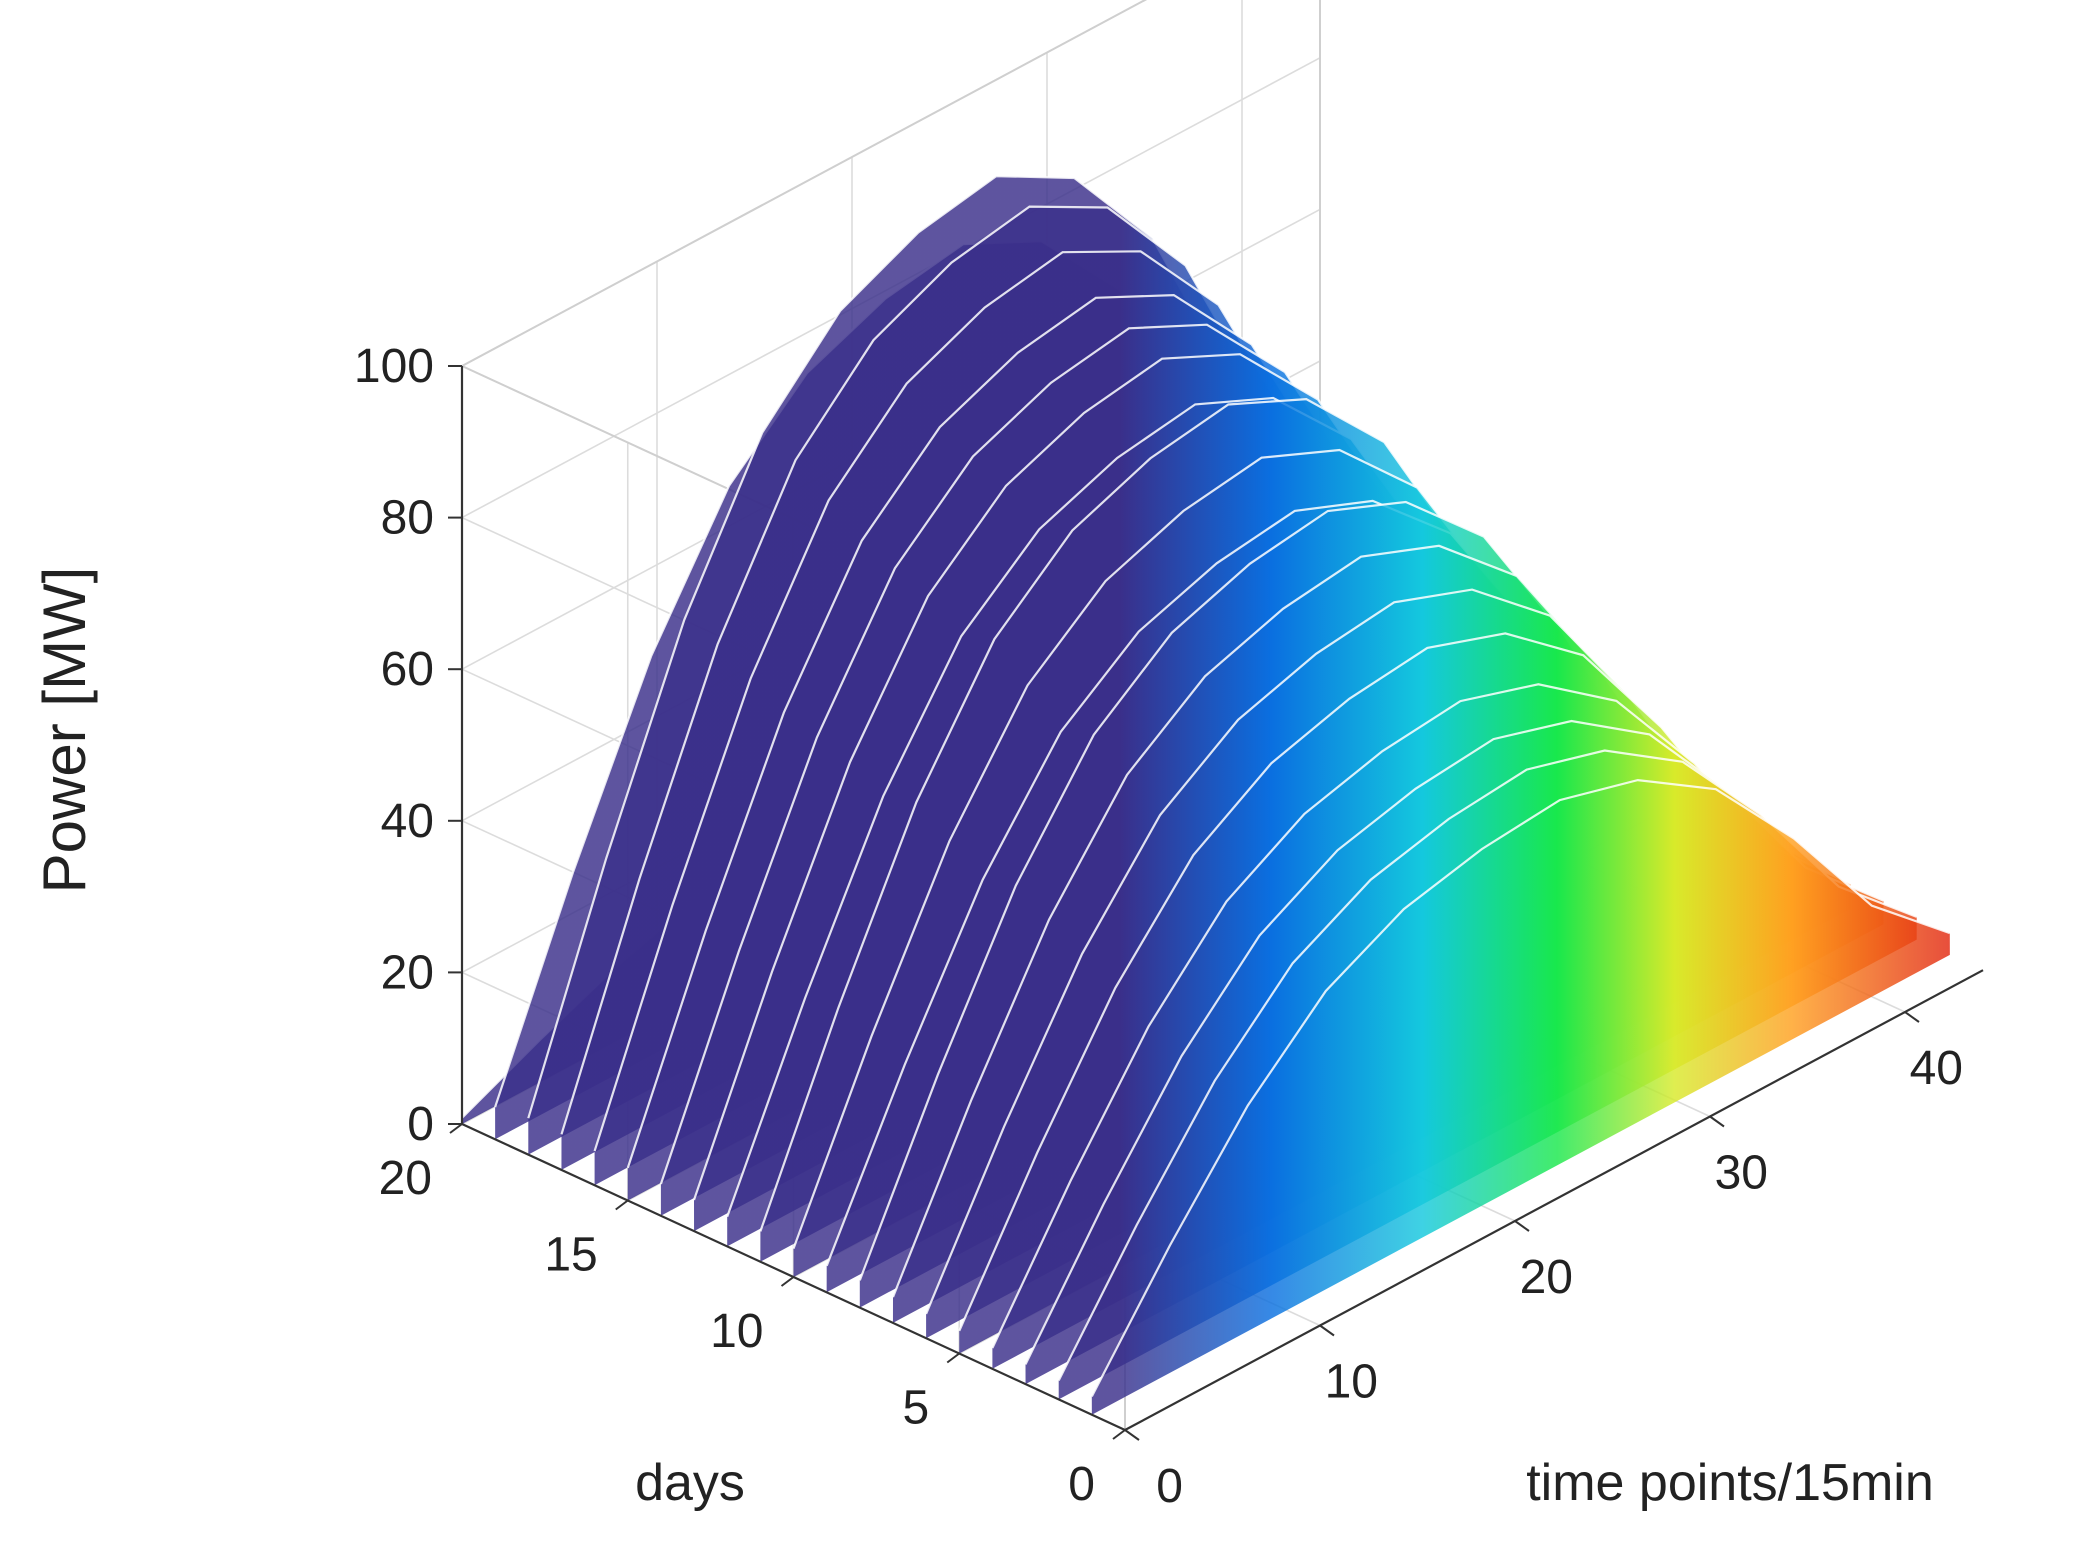 The image size is (2095, 1554). Describe the element at coordinates (405, 1178) in the screenshot. I see `y-tick-label: 20` at that location.